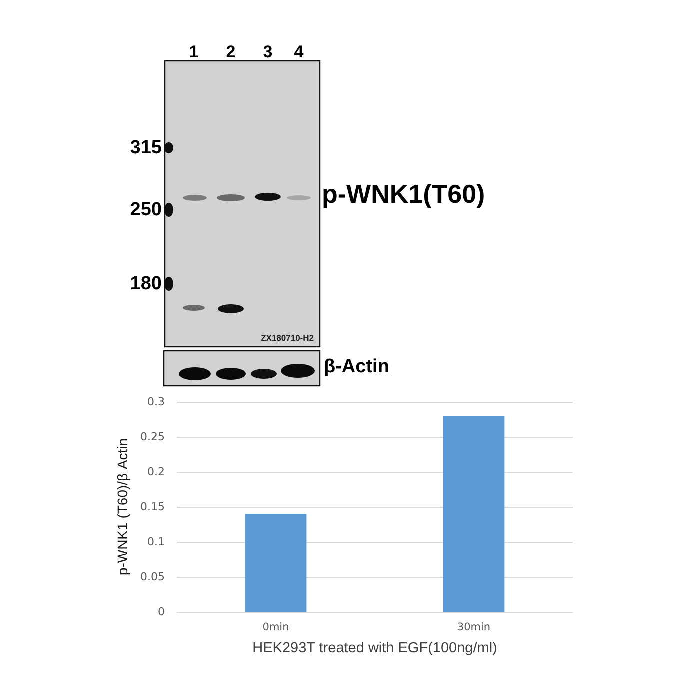  What do you see at coordinates (194, 52) in the screenshot?
I see `text: 1` at bounding box center [194, 52].